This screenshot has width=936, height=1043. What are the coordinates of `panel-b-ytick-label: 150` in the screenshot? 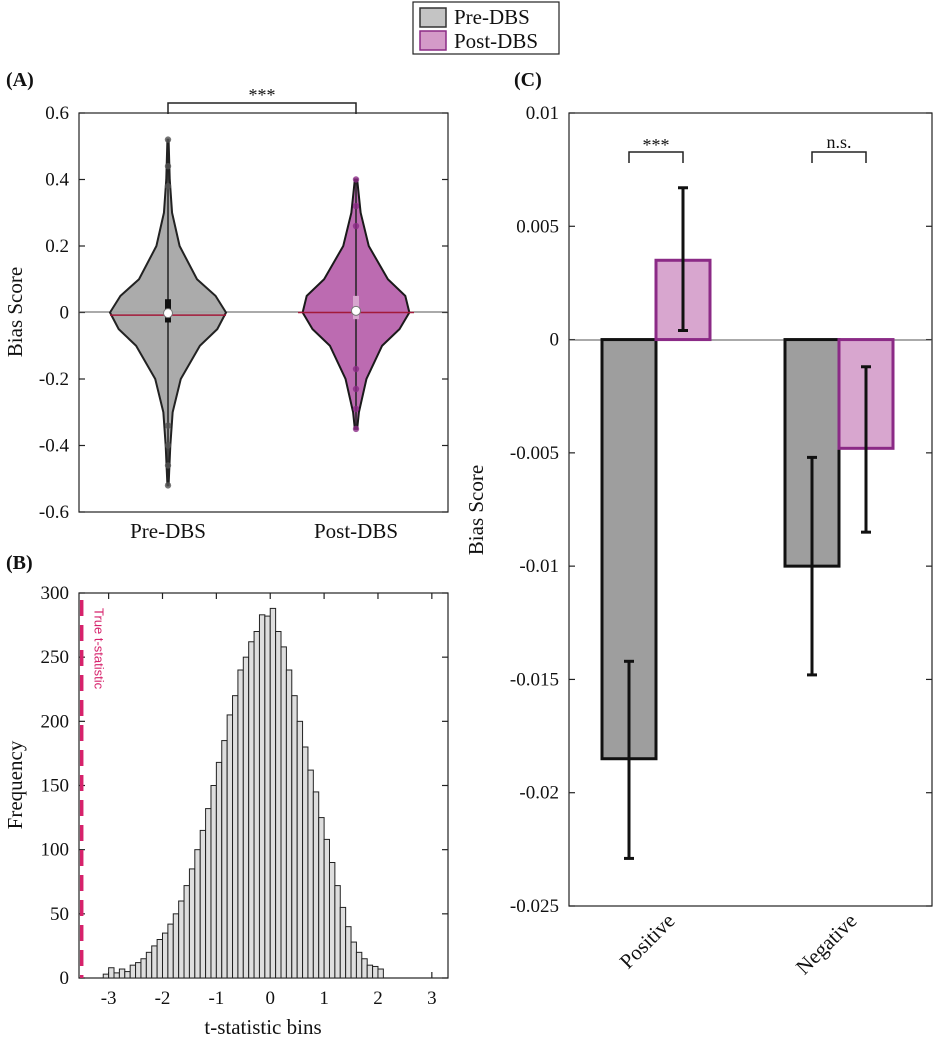 It's located at (55, 786).